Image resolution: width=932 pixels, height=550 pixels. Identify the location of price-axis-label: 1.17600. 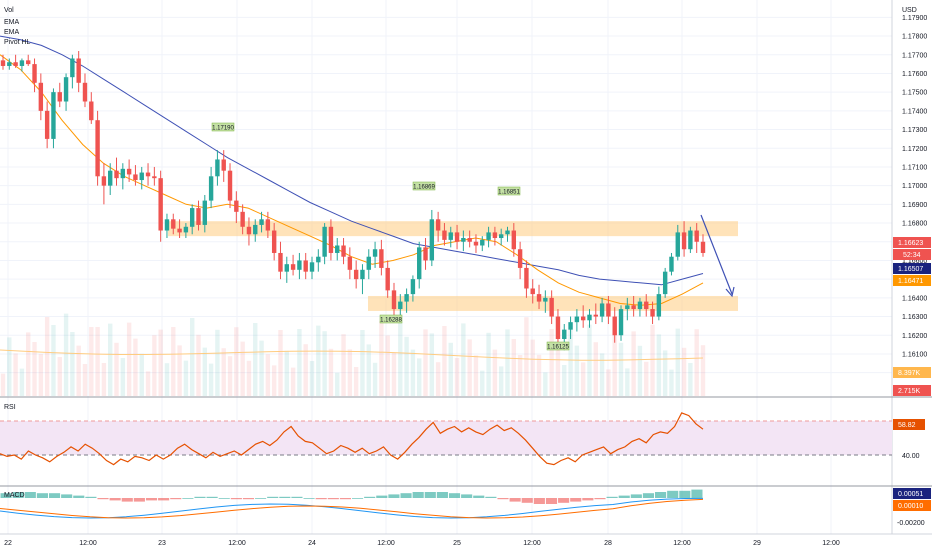
(914, 74).